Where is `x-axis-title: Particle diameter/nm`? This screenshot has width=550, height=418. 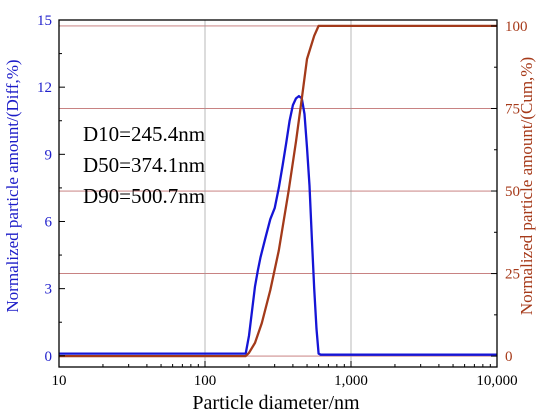 x-axis-title: Particle diameter/nm is located at coordinates (276, 403).